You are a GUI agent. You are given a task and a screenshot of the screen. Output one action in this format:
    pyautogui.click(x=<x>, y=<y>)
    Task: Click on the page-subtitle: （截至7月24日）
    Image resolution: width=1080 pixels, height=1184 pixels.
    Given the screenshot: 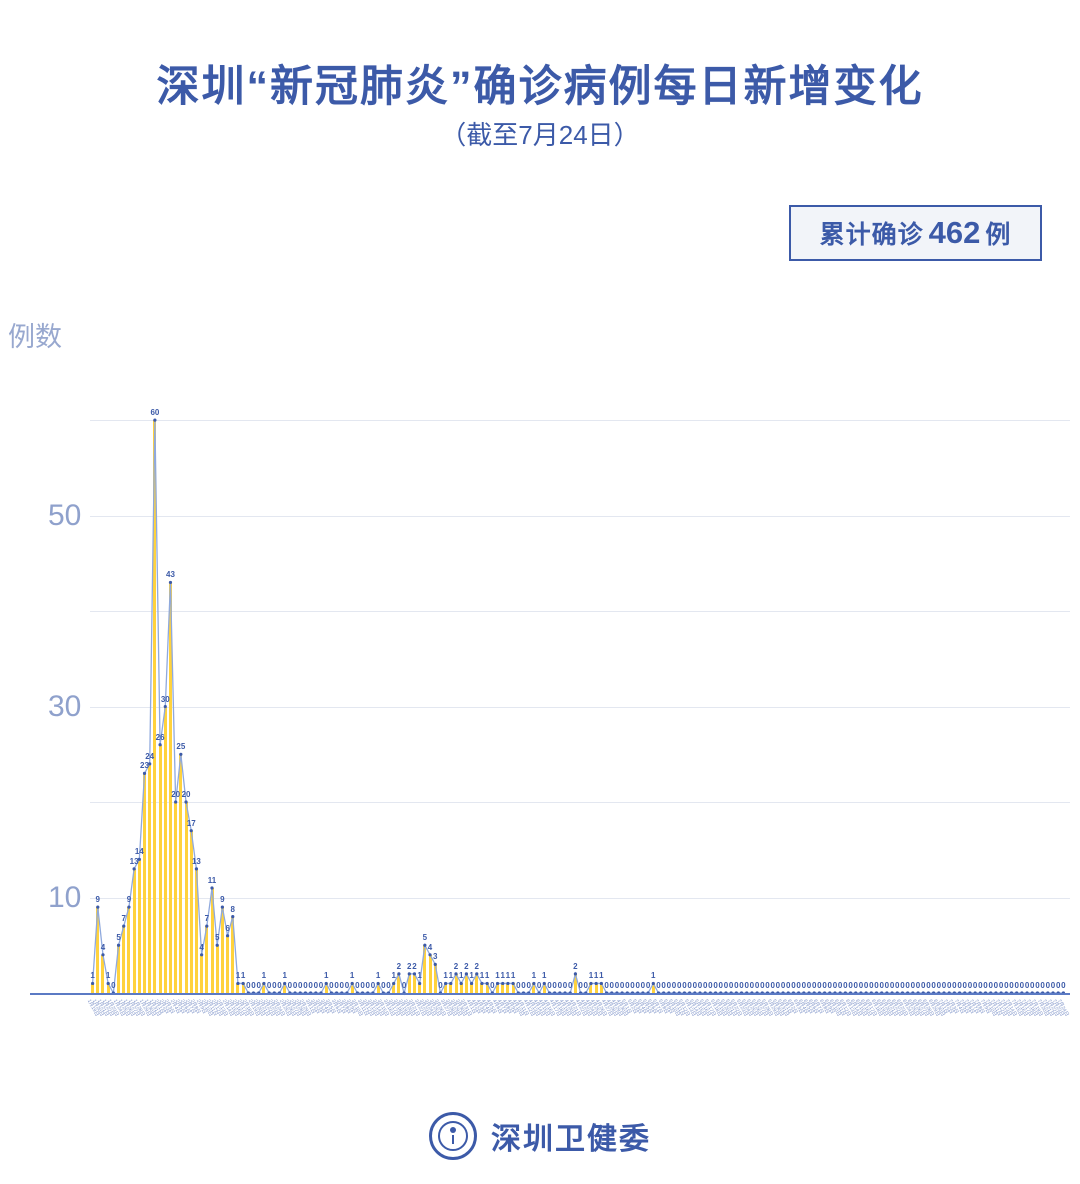 What is the action you would take?
    pyautogui.click(x=540, y=135)
    